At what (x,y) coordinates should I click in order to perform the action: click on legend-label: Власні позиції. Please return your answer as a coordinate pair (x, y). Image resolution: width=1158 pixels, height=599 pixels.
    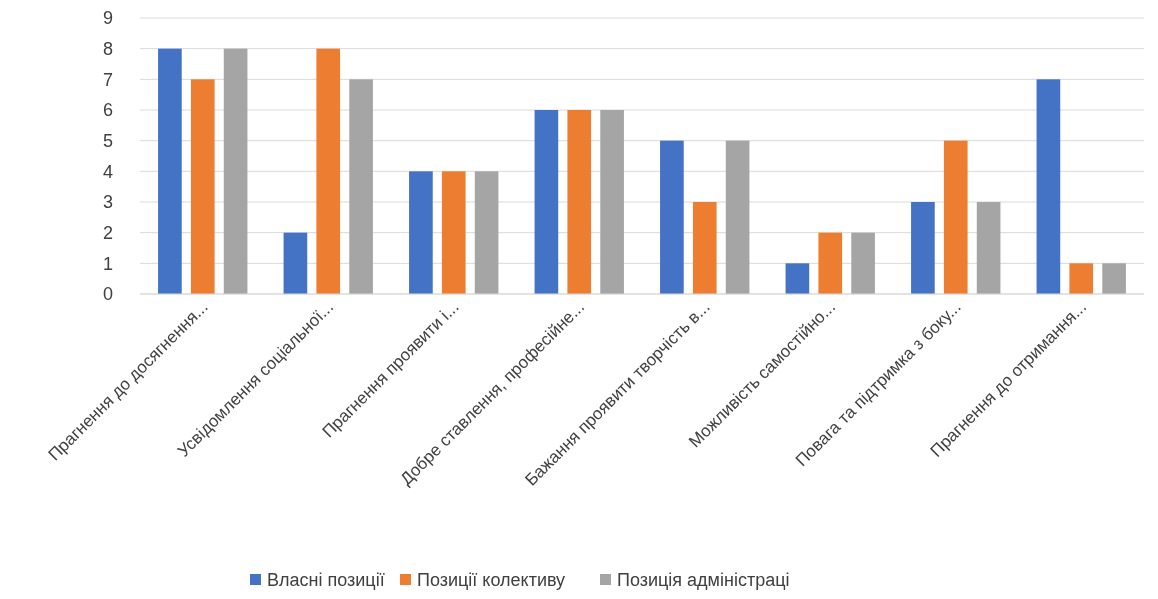
    Looking at the image, I should click on (326, 580).